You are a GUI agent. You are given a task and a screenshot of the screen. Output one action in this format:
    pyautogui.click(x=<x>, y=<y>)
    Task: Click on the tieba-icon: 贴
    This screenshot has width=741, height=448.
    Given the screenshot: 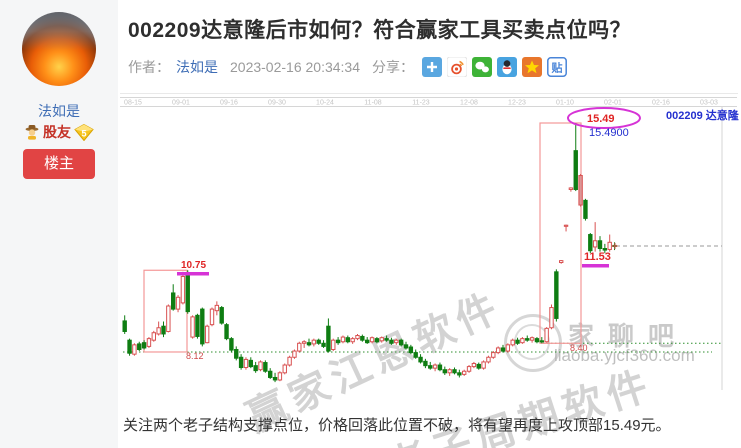 What is the action you would take?
    pyautogui.click(x=557, y=67)
    